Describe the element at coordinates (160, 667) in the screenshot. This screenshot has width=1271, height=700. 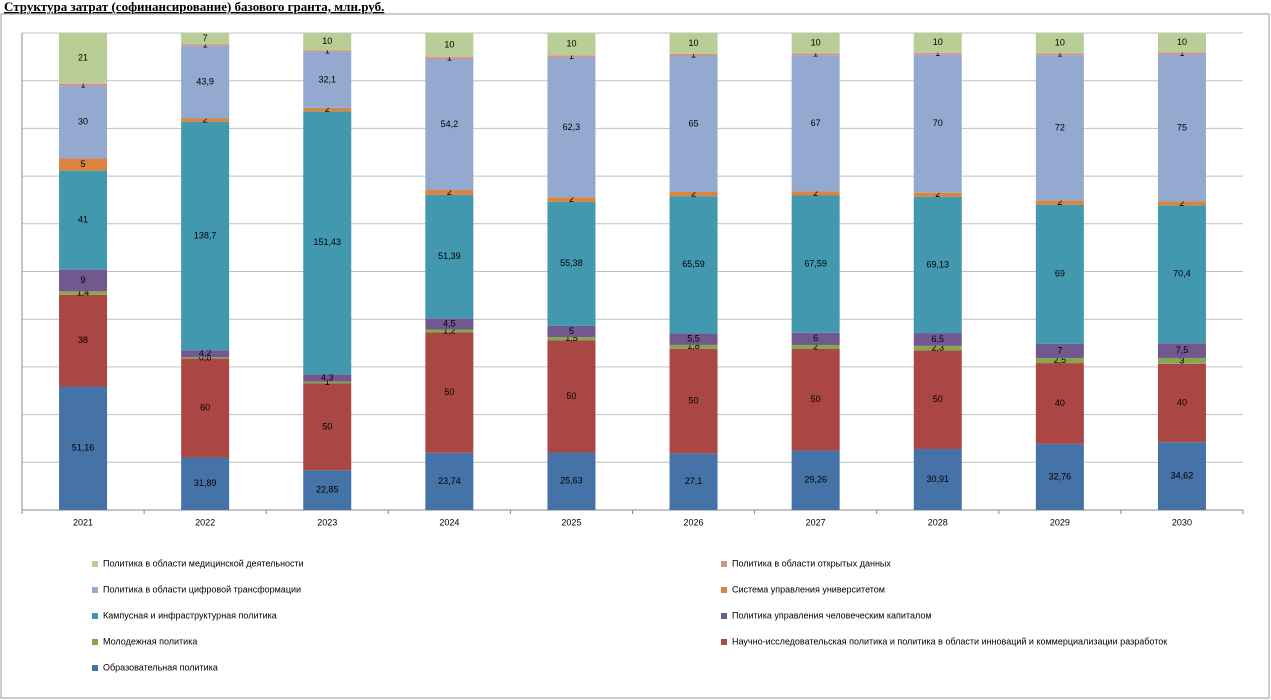
I see `legend-label: Образовательная политика` at that location.